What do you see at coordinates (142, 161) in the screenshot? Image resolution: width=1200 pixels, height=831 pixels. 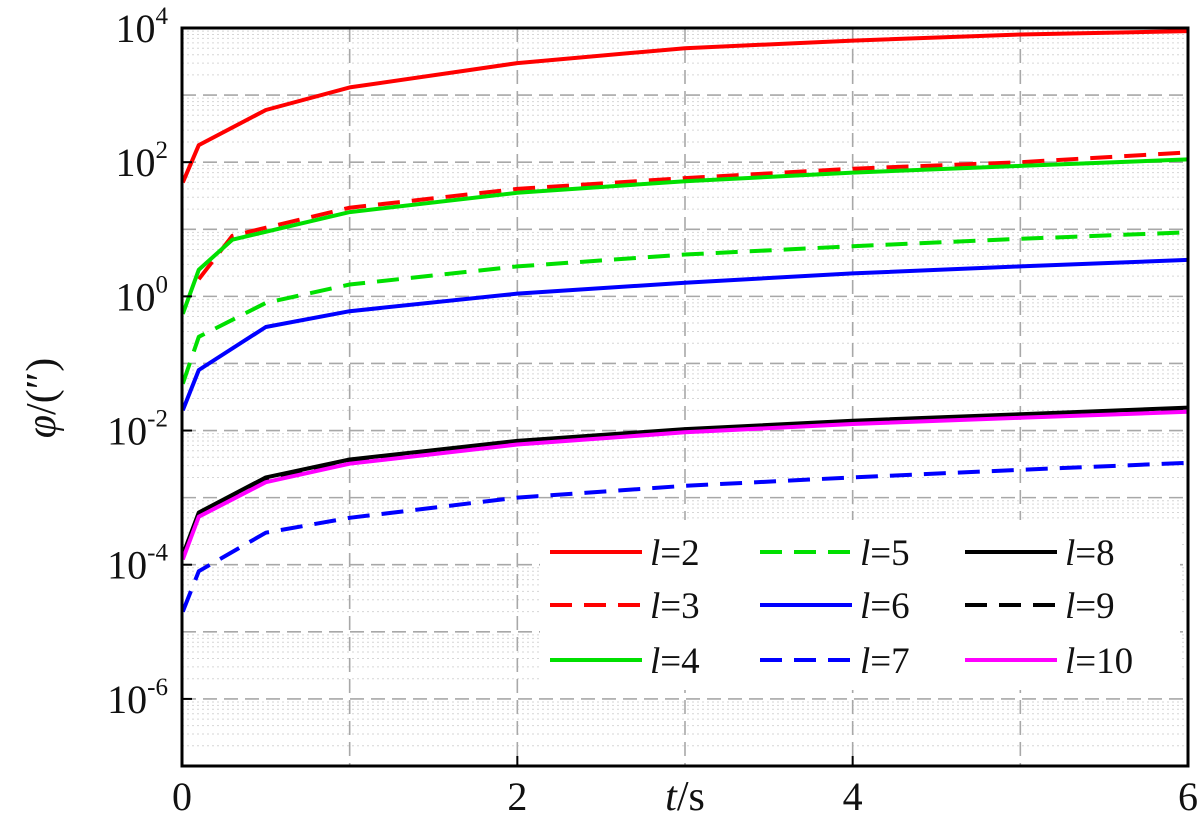 I see `y-tick-label: 10²` at bounding box center [142, 161].